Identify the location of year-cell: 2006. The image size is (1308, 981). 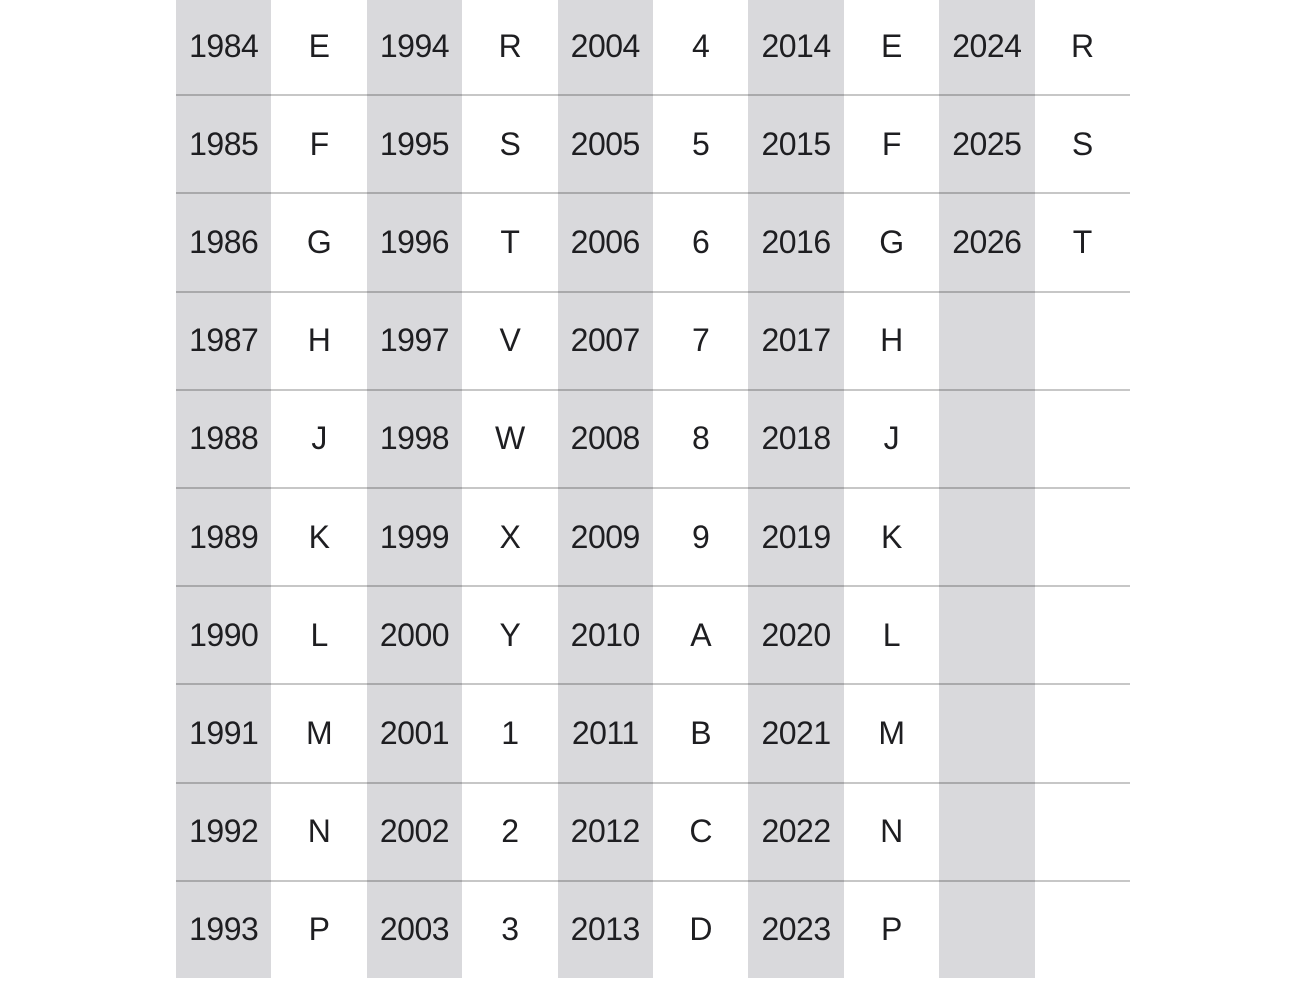
(605, 243).